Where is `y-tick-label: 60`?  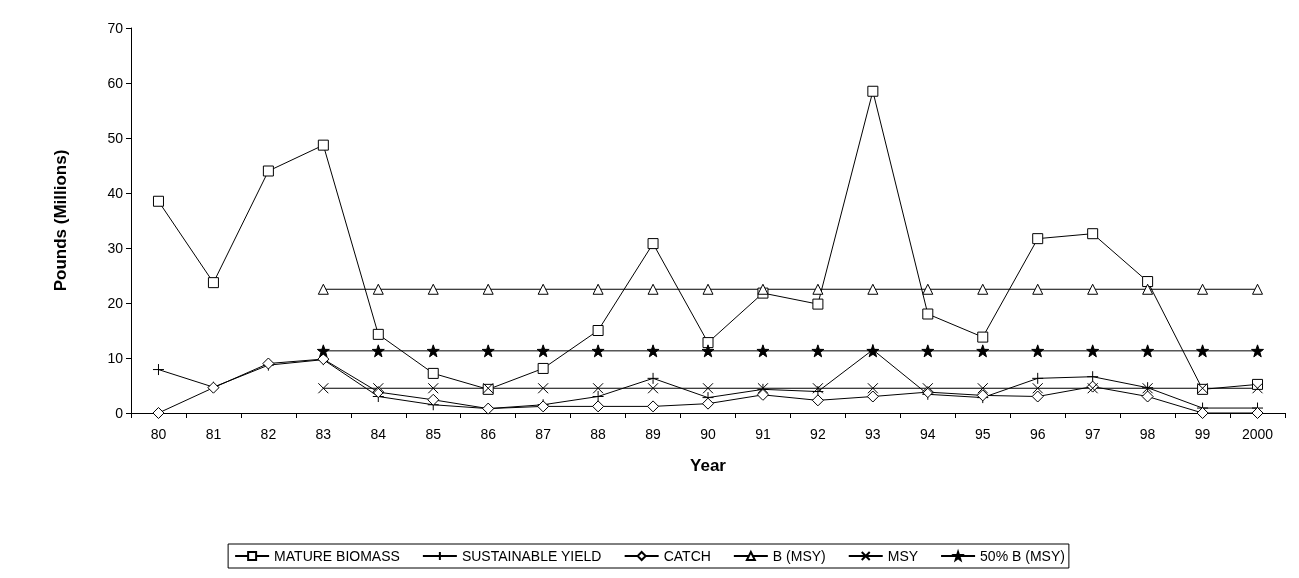
y-tick-label: 60 is located at coordinates (115, 83).